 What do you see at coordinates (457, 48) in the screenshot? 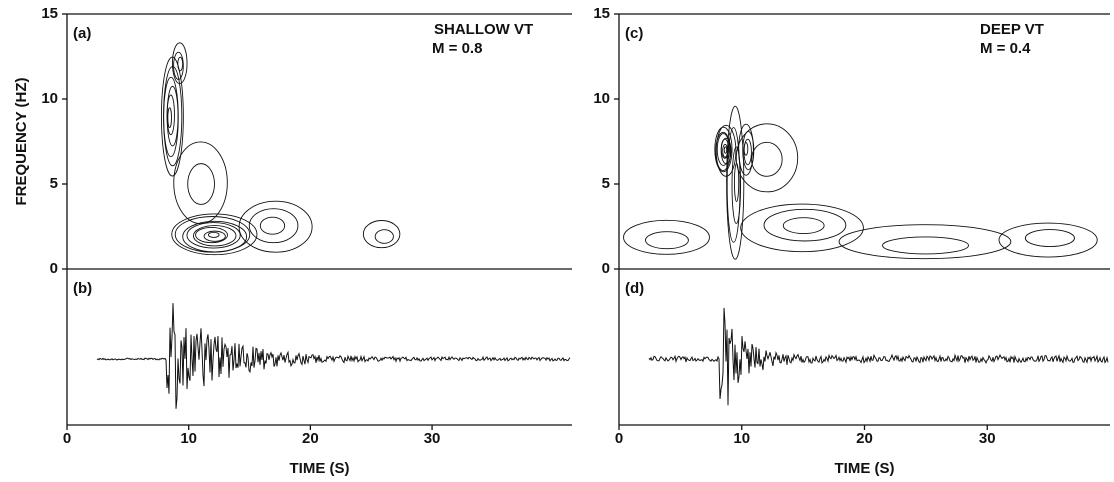
I see `annotation: M = 0.8` at bounding box center [457, 48].